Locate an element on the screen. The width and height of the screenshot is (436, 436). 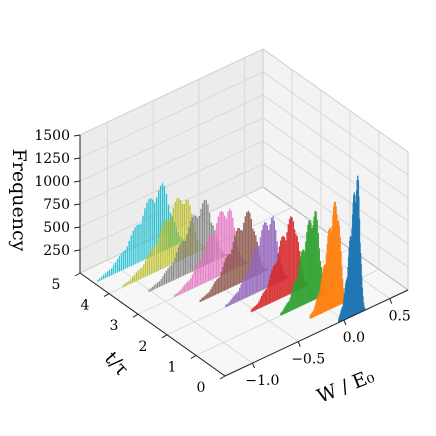
y-tick-label: 4 is located at coordinates (85, 306).